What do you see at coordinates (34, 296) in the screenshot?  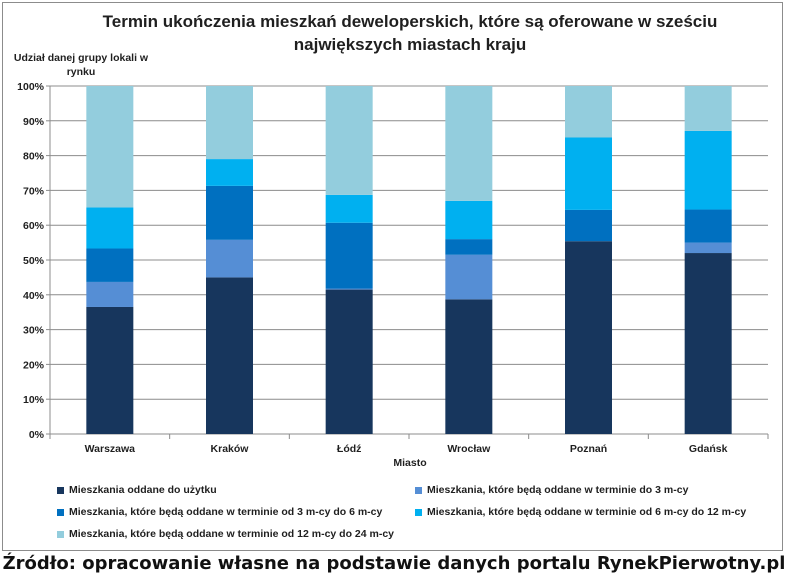 I see `y-tick-label: 40%` at bounding box center [34, 296].